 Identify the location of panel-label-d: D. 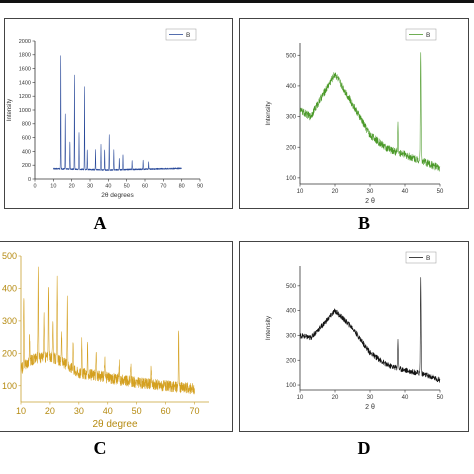
(364, 448).